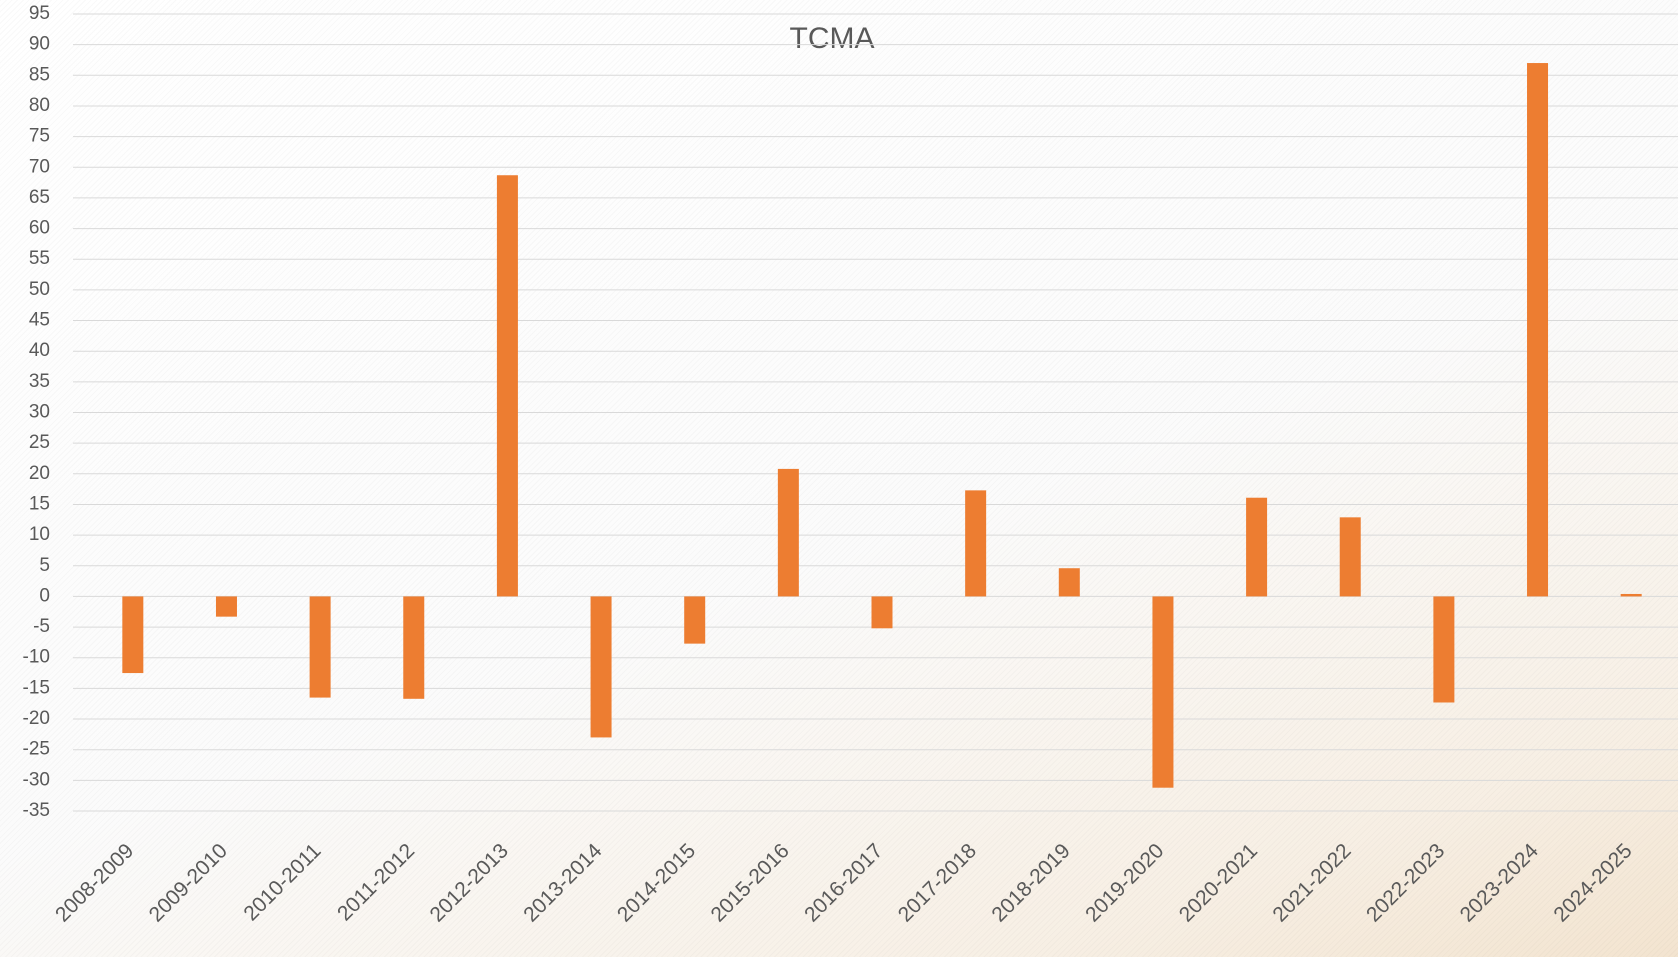  Describe the element at coordinates (39, 44) in the screenshot. I see `y-tick-label: 90` at that location.